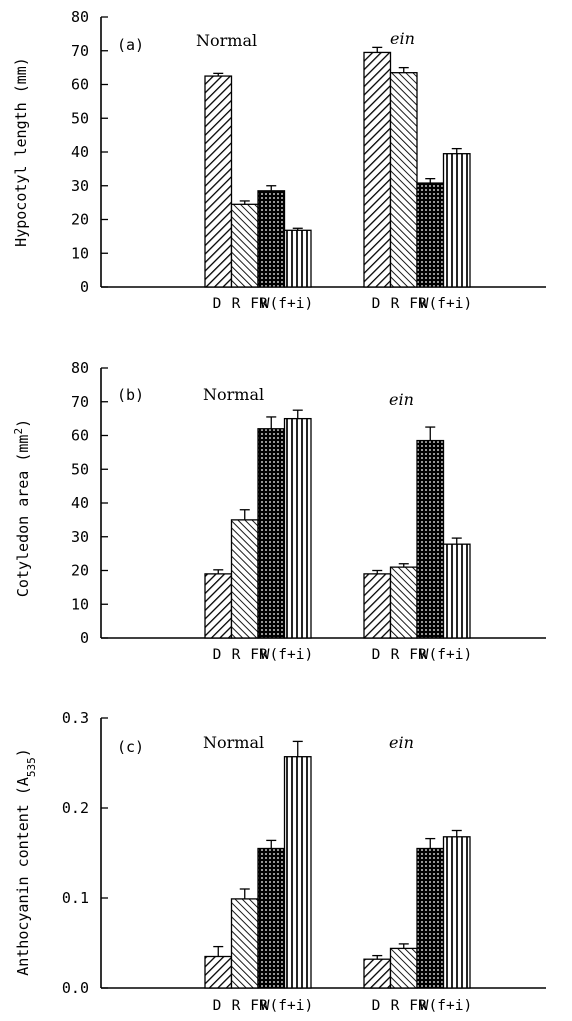 Image resolution: width=572 pixels, height=1021 pixels. I want to click on y-axis-title: Anthocyanin content (A535), so click(26, 862).